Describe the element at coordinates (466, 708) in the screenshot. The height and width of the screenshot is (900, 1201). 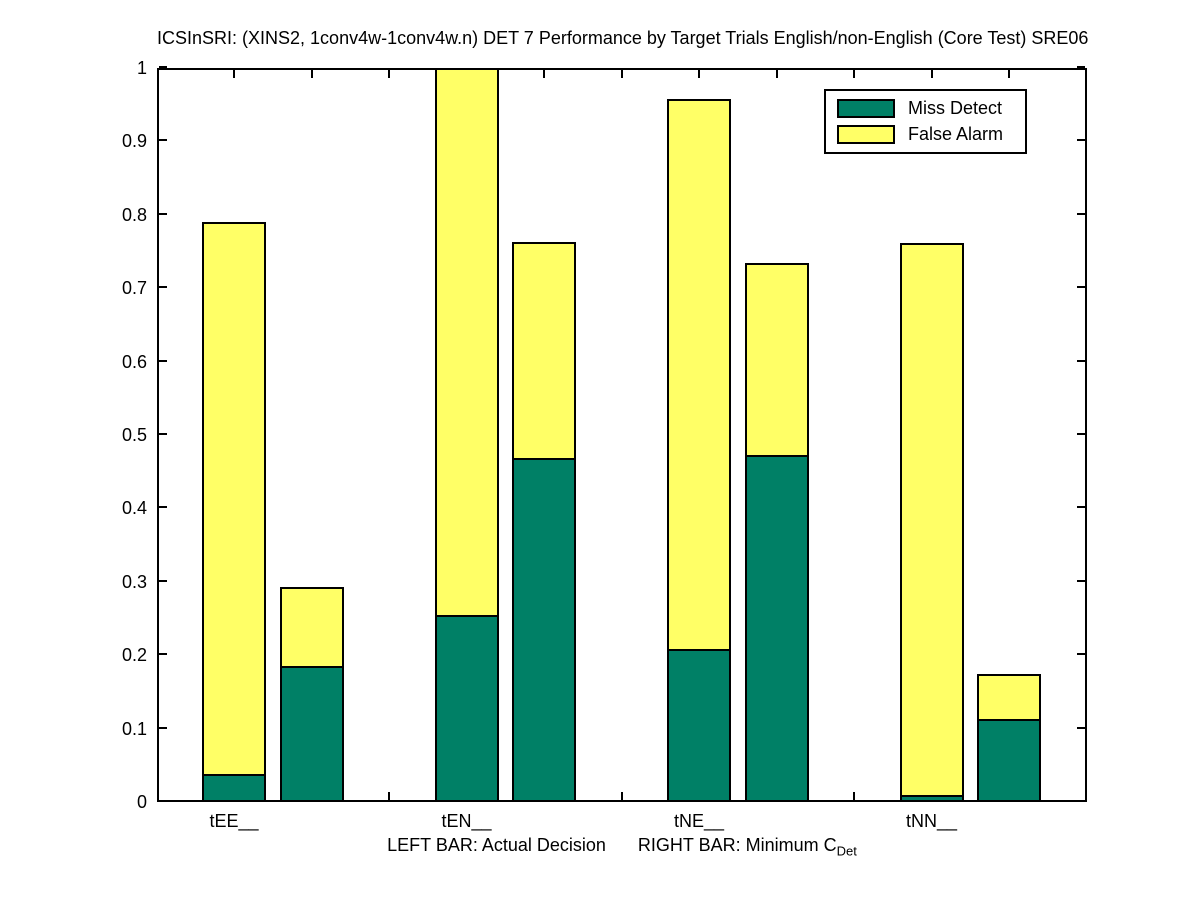
I see `bar-left-miss-detect-tEN__` at that location.